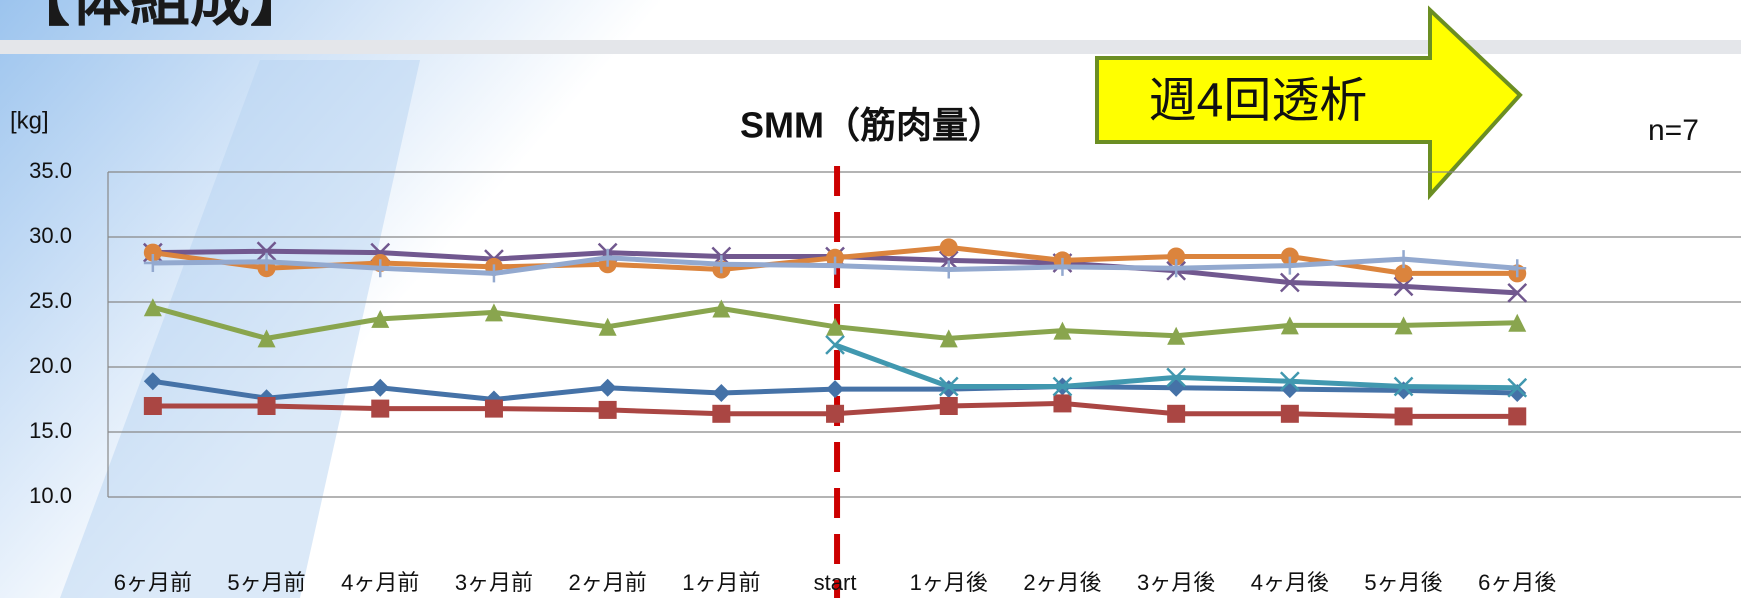 The width and height of the screenshot is (1741, 603). Describe the element at coordinates (1176, 582) in the screenshot. I see `x-tick-label: 3ヶ月後` at that location.